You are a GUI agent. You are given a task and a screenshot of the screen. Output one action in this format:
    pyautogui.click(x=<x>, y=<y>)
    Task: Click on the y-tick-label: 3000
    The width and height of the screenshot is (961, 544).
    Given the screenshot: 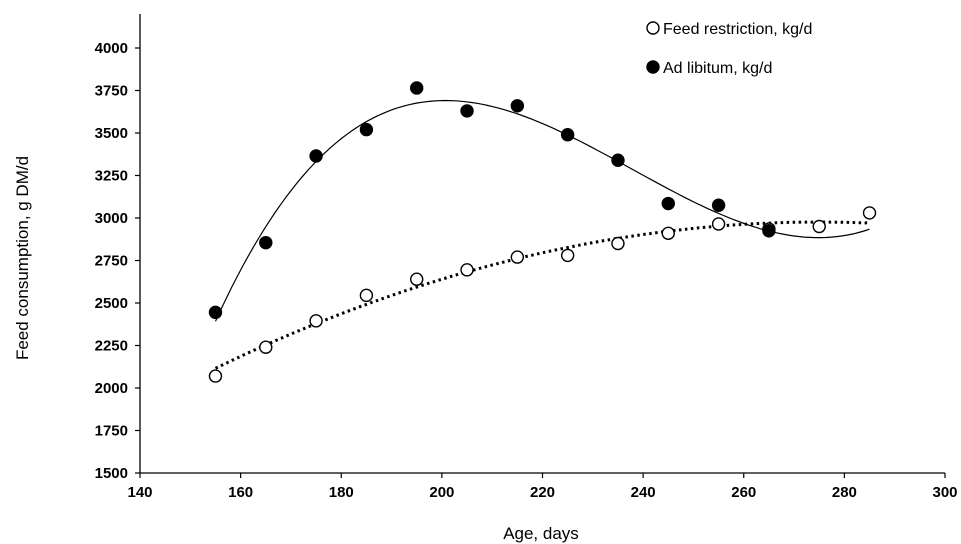 What is the action you would take?
    pyautogui.click(x=111, y=218)
    